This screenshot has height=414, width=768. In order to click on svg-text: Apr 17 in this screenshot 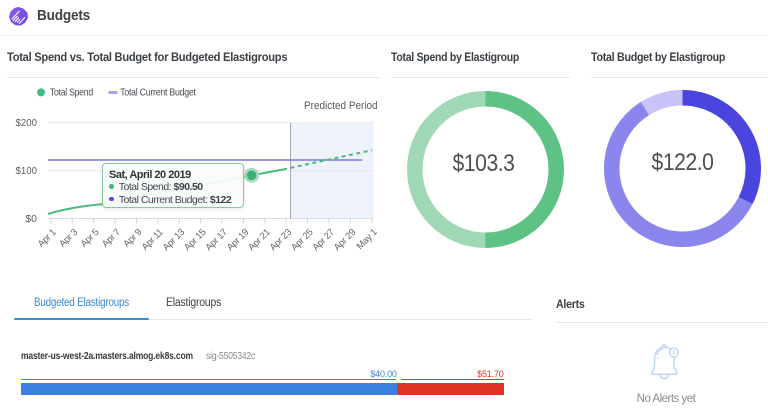, I will do `click(216, 240)`.